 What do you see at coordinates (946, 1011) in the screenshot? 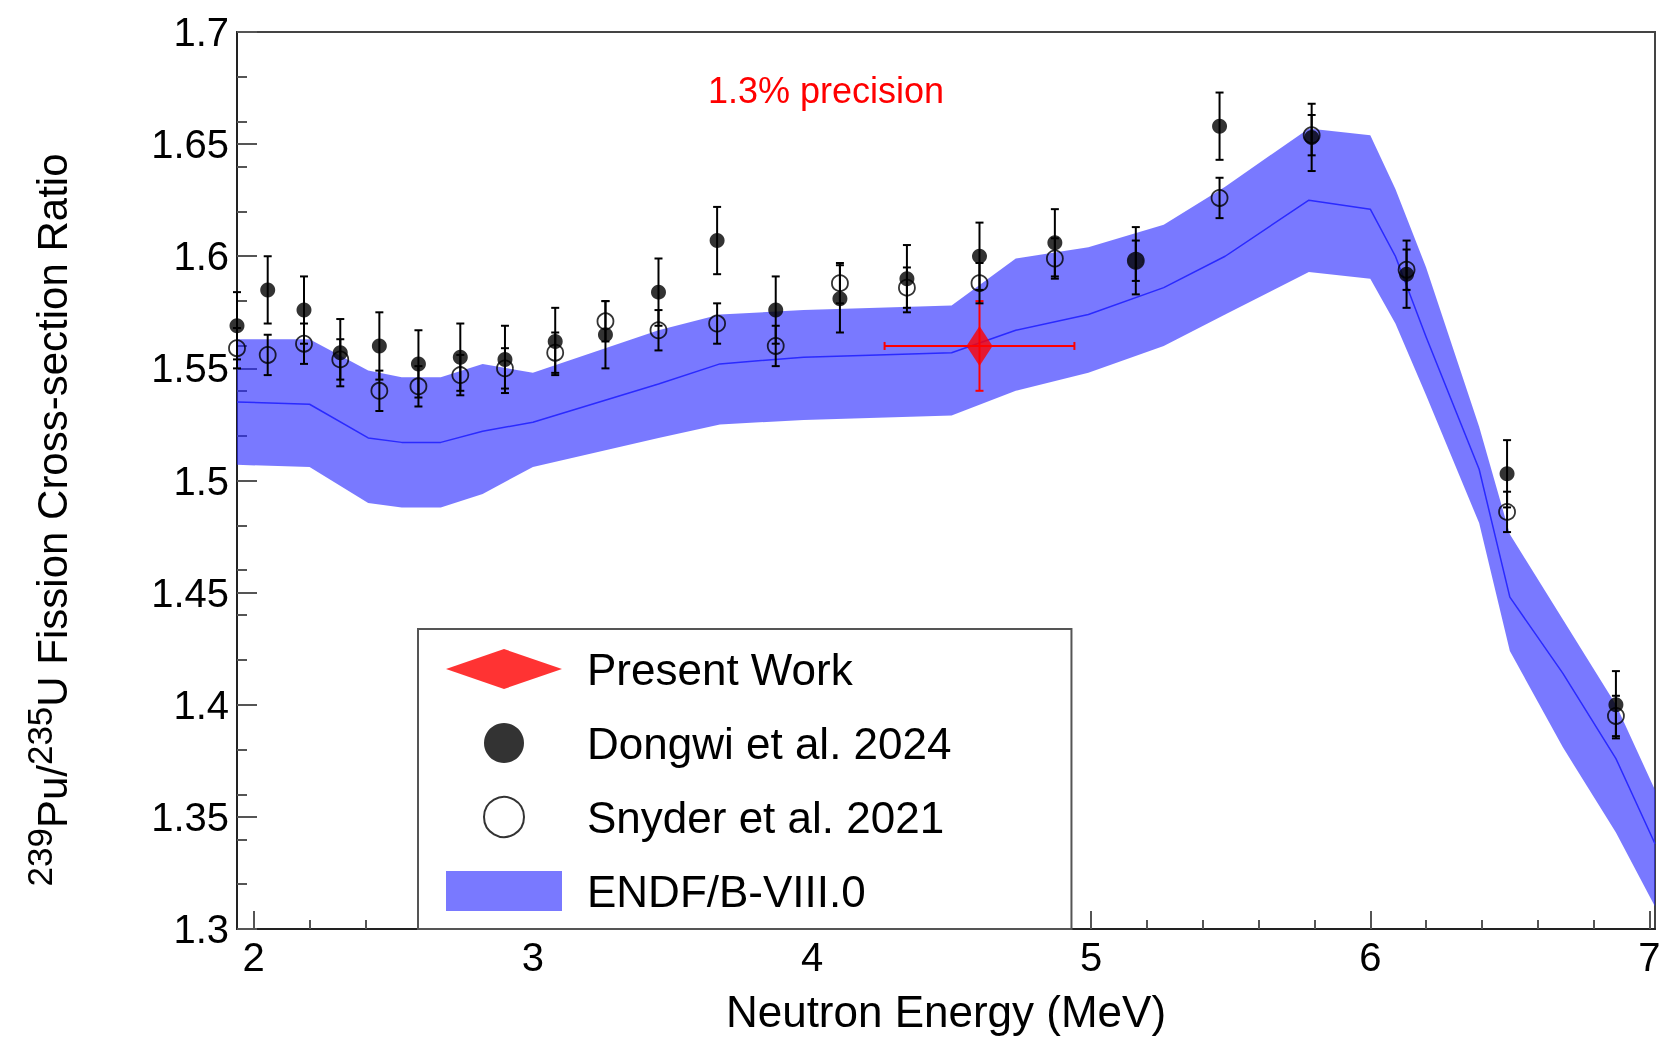
I see `x-axis-title: Neutron Energy (MeV)` at bounding box center [946, 1011].